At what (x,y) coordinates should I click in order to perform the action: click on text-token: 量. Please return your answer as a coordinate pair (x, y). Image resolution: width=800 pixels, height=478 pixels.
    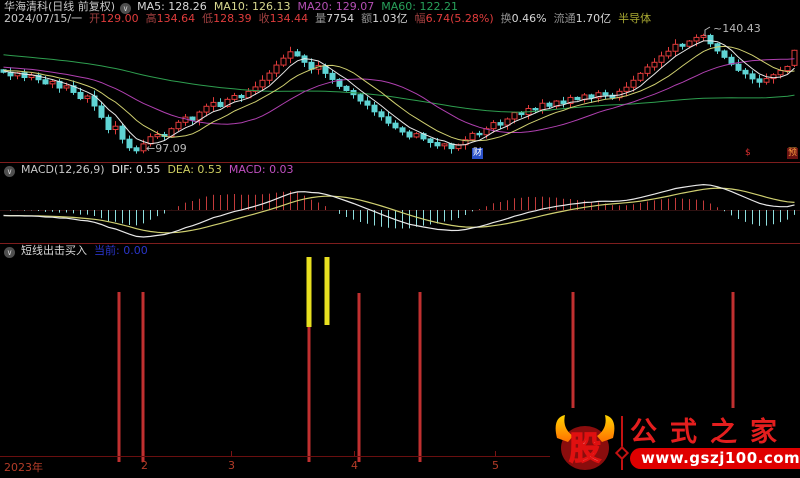
    Looking at the image, I should click on (321, 18).